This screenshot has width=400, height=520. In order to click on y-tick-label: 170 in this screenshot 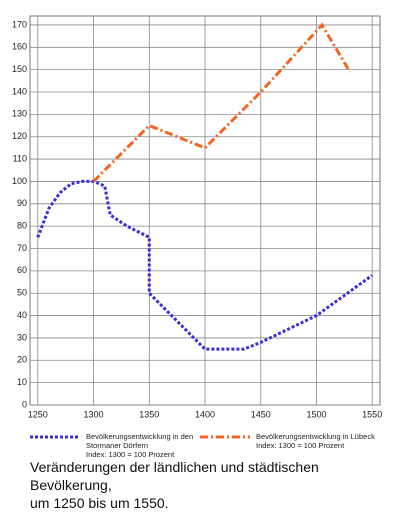, I will do `click(19, 24)`.